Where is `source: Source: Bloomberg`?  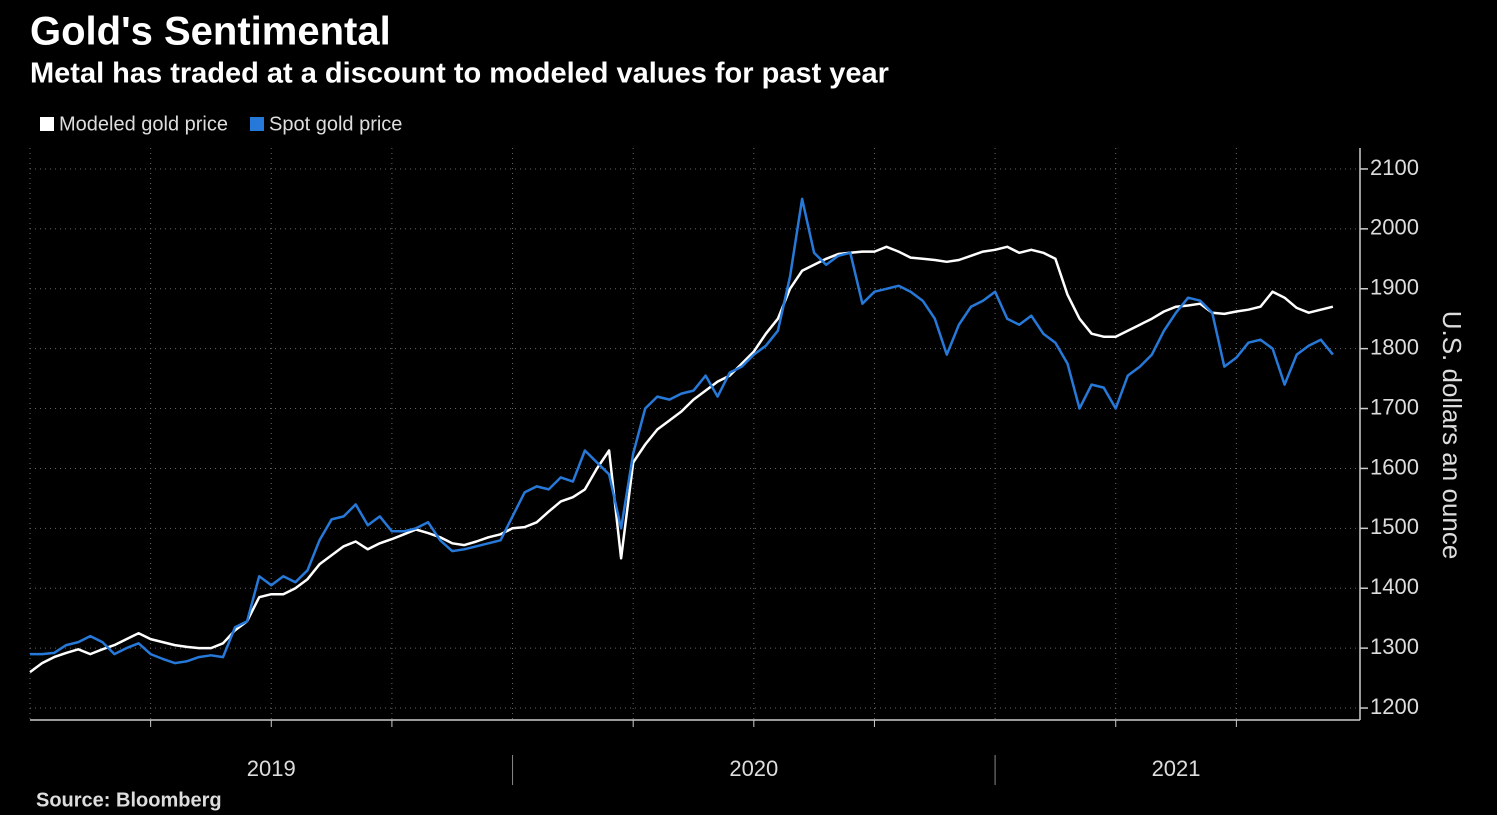 source: Source: Bloomberg is located at coordinates (129, 800).